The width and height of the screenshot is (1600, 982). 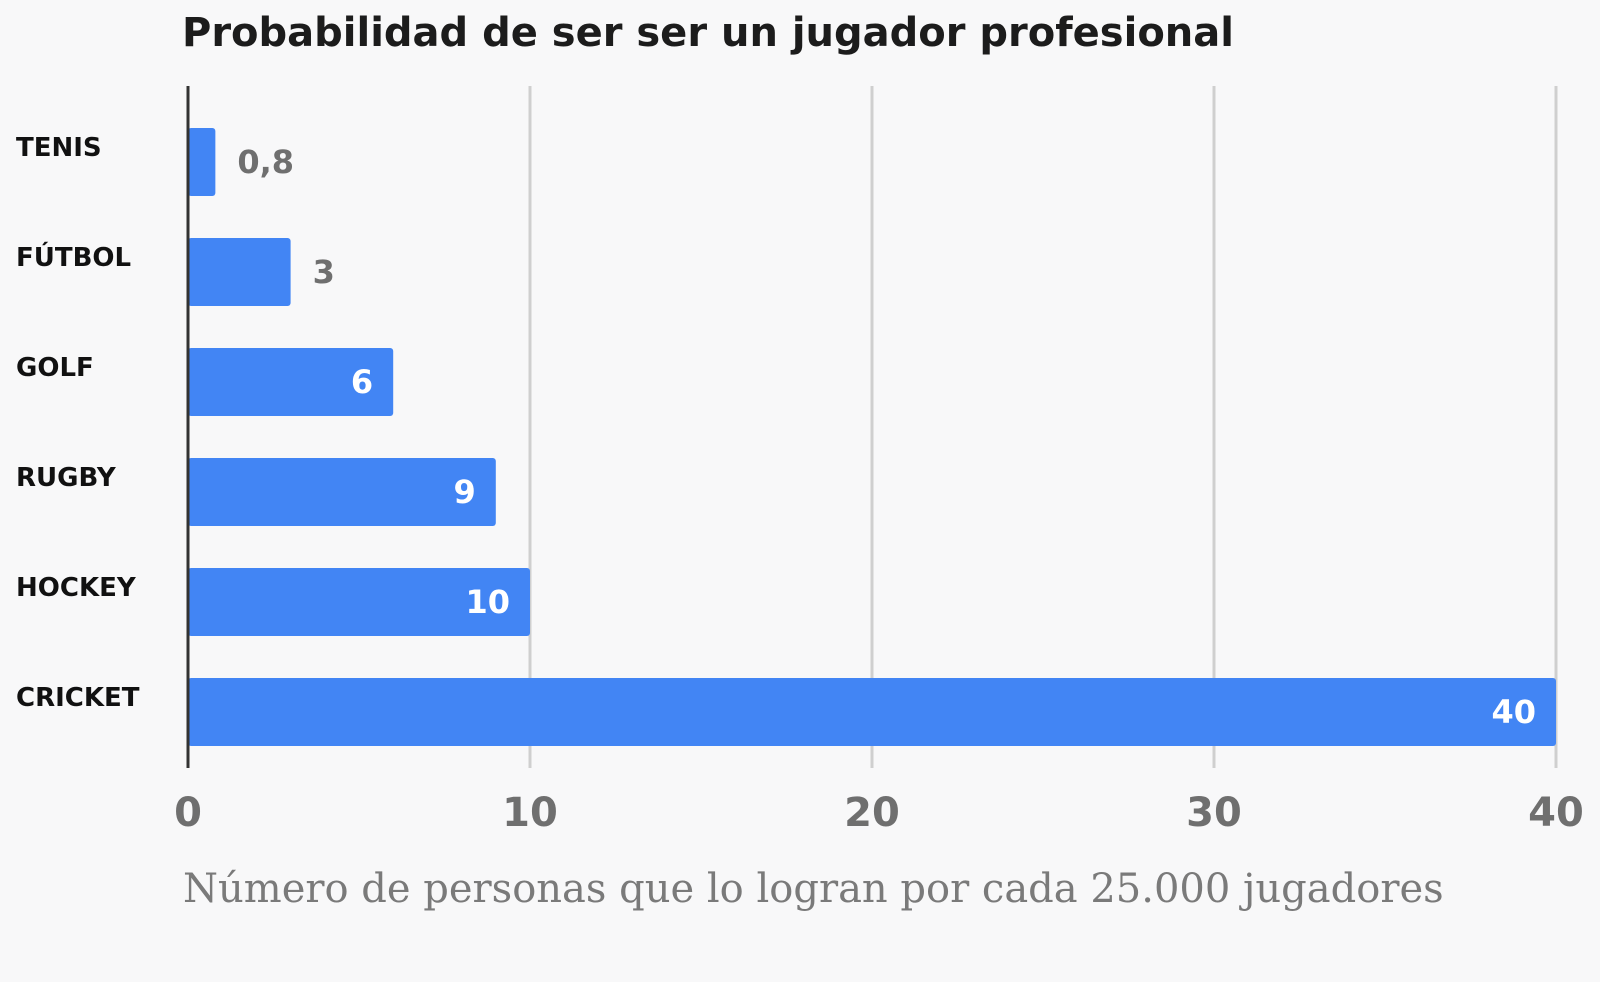 I want to click on category-label-3: RUGBY, so click(x=66, y=478).